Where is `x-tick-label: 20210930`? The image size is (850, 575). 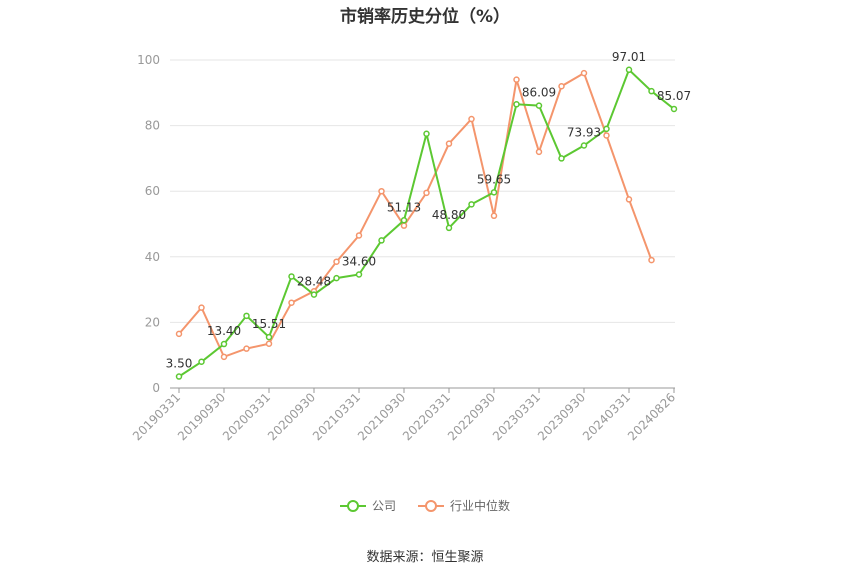 x-tick-label: 20210930 is located at coordinates (381, 416).